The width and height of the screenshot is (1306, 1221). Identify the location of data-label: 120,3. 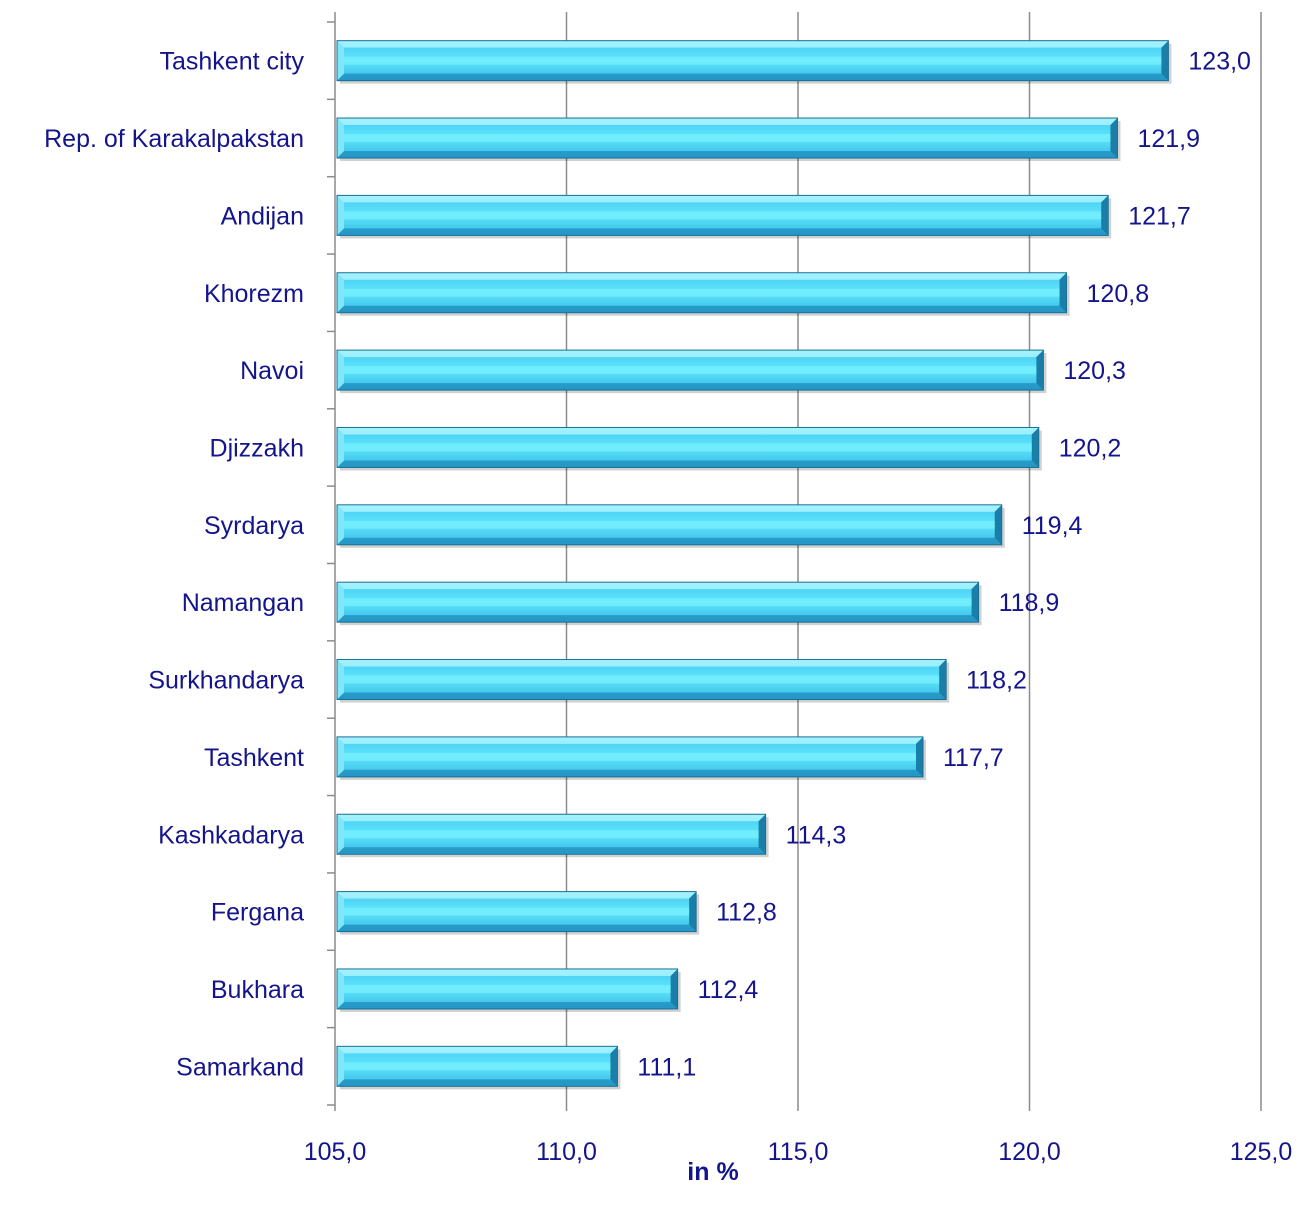
(1094, 371).